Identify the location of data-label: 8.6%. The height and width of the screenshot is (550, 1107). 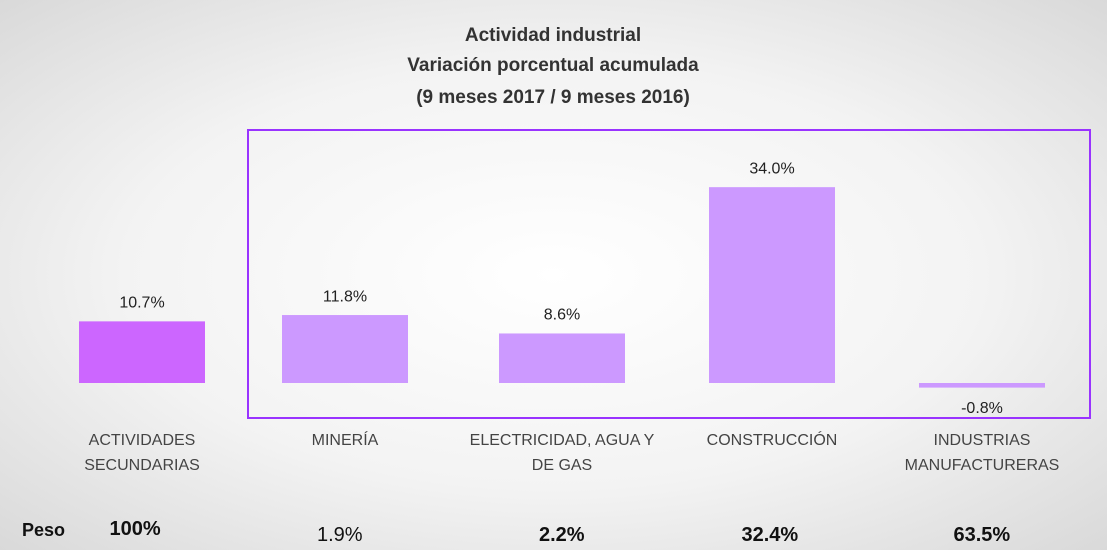
(562, 315).